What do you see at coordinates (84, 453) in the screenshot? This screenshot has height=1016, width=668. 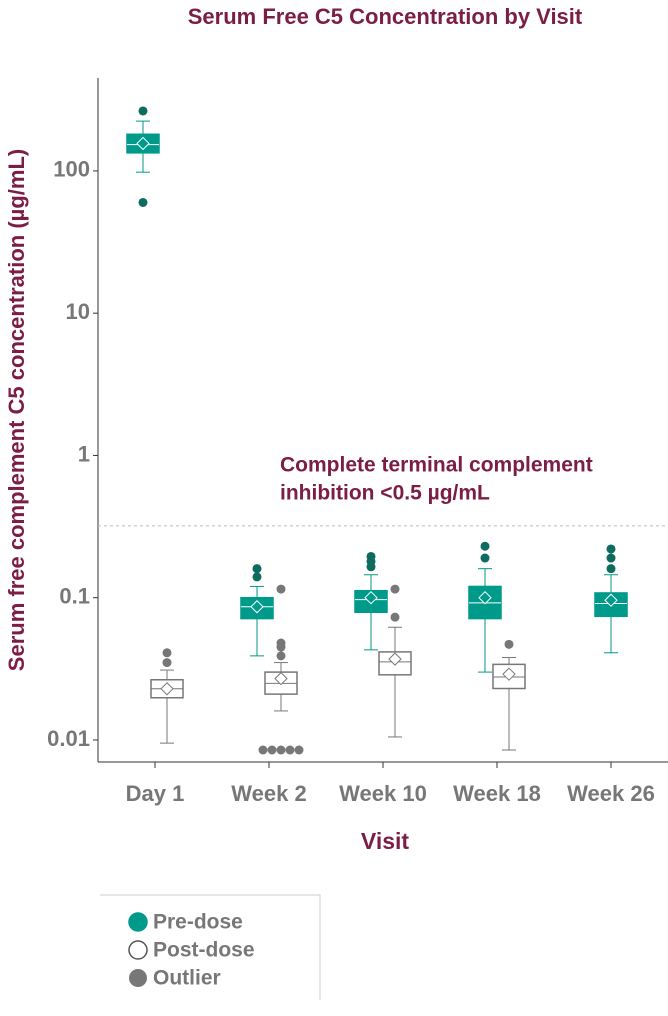 I see `y-tick-label: 1` at bounding box center [84, 453].